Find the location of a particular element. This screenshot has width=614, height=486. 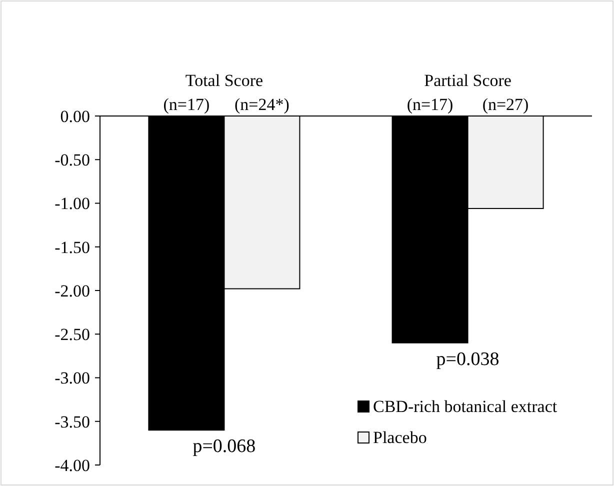

y-tick-label: -4.00 is located at coordinates (72, 465).